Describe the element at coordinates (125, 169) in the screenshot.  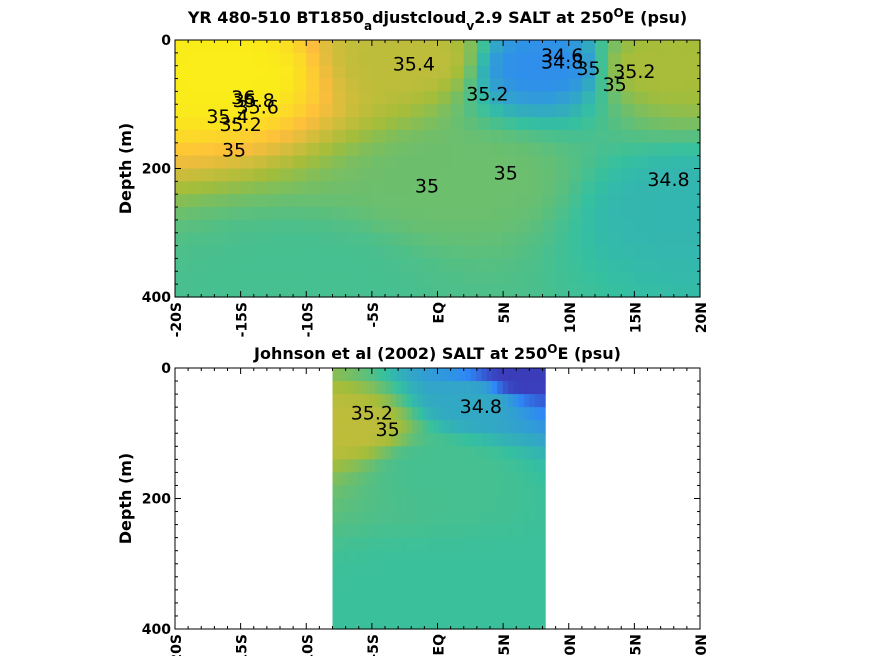
I see `y-axis-label: Depth (m)` at that location.